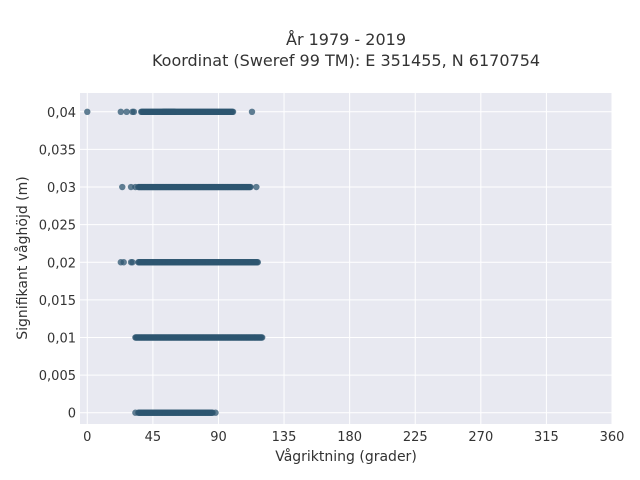 Image resolution: width=640 pixels, height=480 pixels. Describe the element at coordinates (153, 437) in the screenshot. I see `x-tick-label: 45` at that location.